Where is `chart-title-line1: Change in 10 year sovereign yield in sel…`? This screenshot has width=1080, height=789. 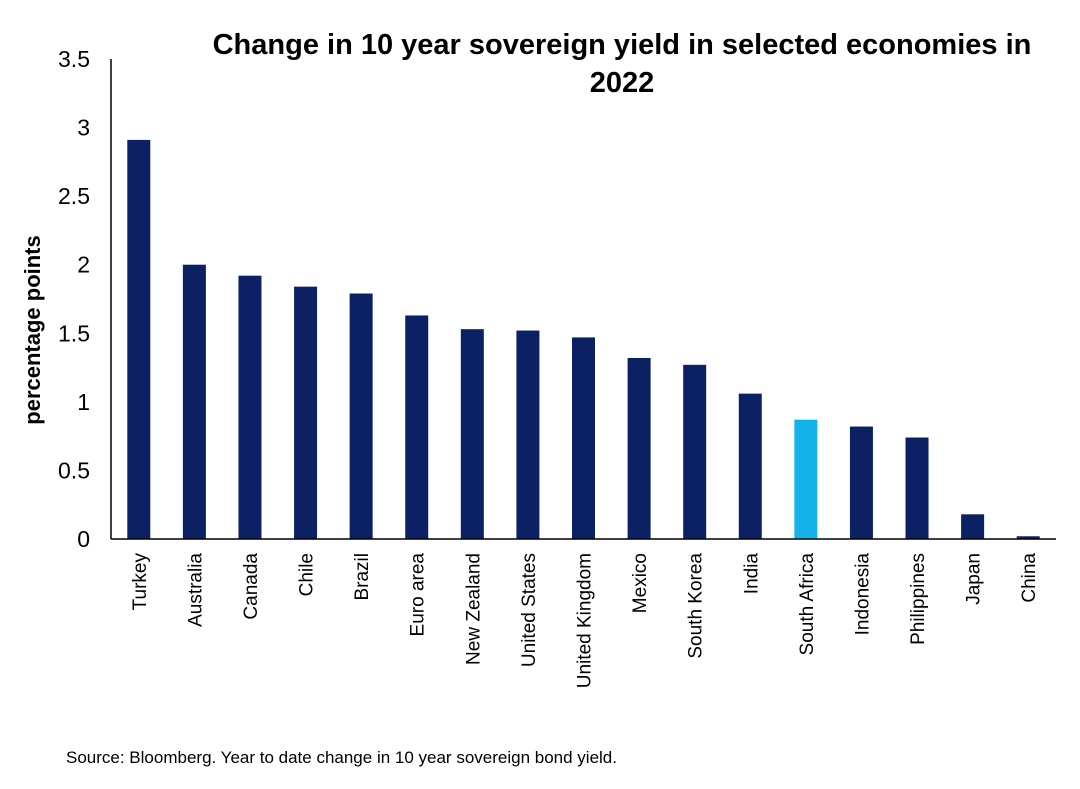 chart-title-line1: Change in 10 year sovereign yield in sel… is located at coordinates (622, 45).